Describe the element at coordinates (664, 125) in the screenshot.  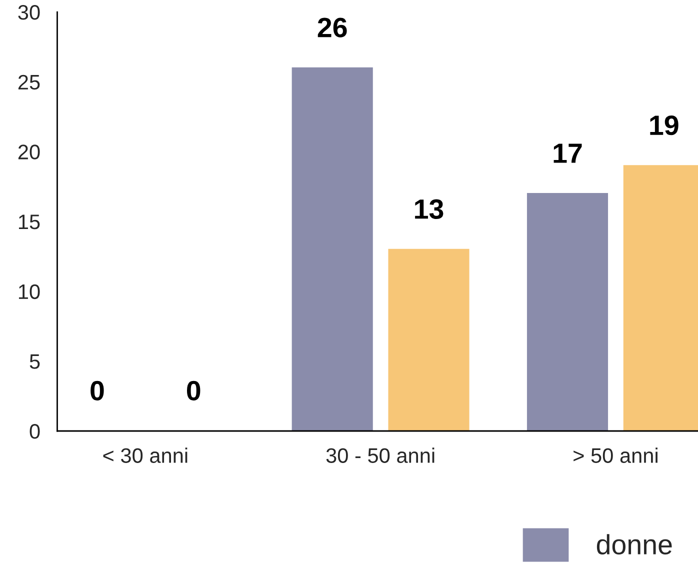
I see `data-label: 19` at that location.